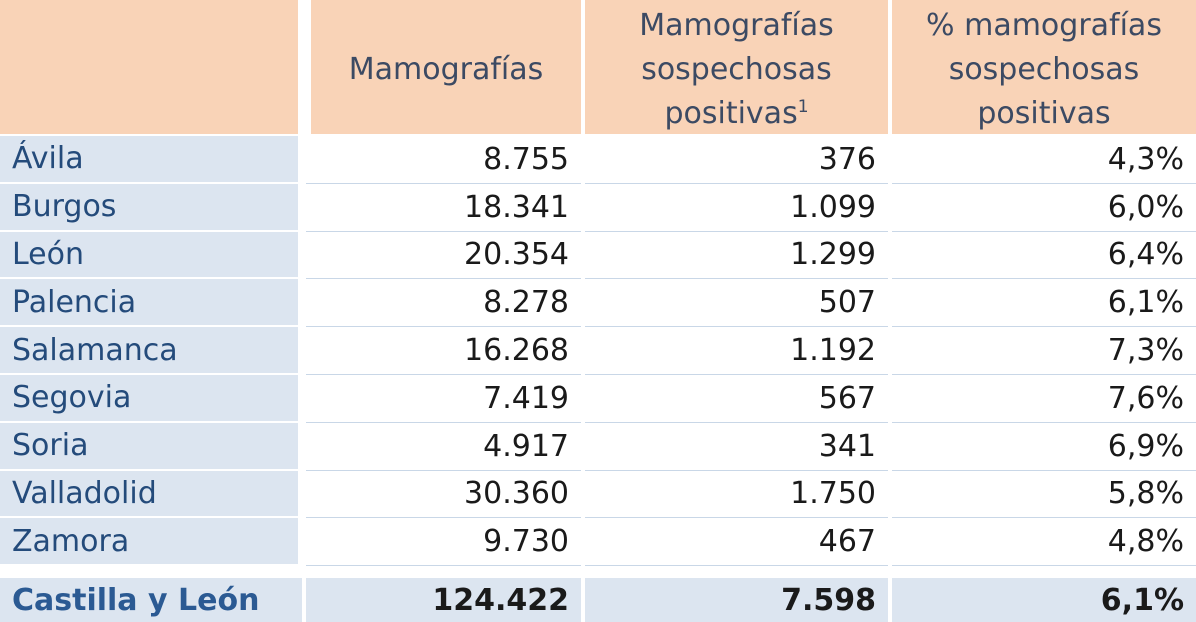 The width and height of the screenshot is (1196, 622). Describe the element at coordinates (1044, 542) in the screenshot. I see `cell-porcentaje: 4,8%` at that location.